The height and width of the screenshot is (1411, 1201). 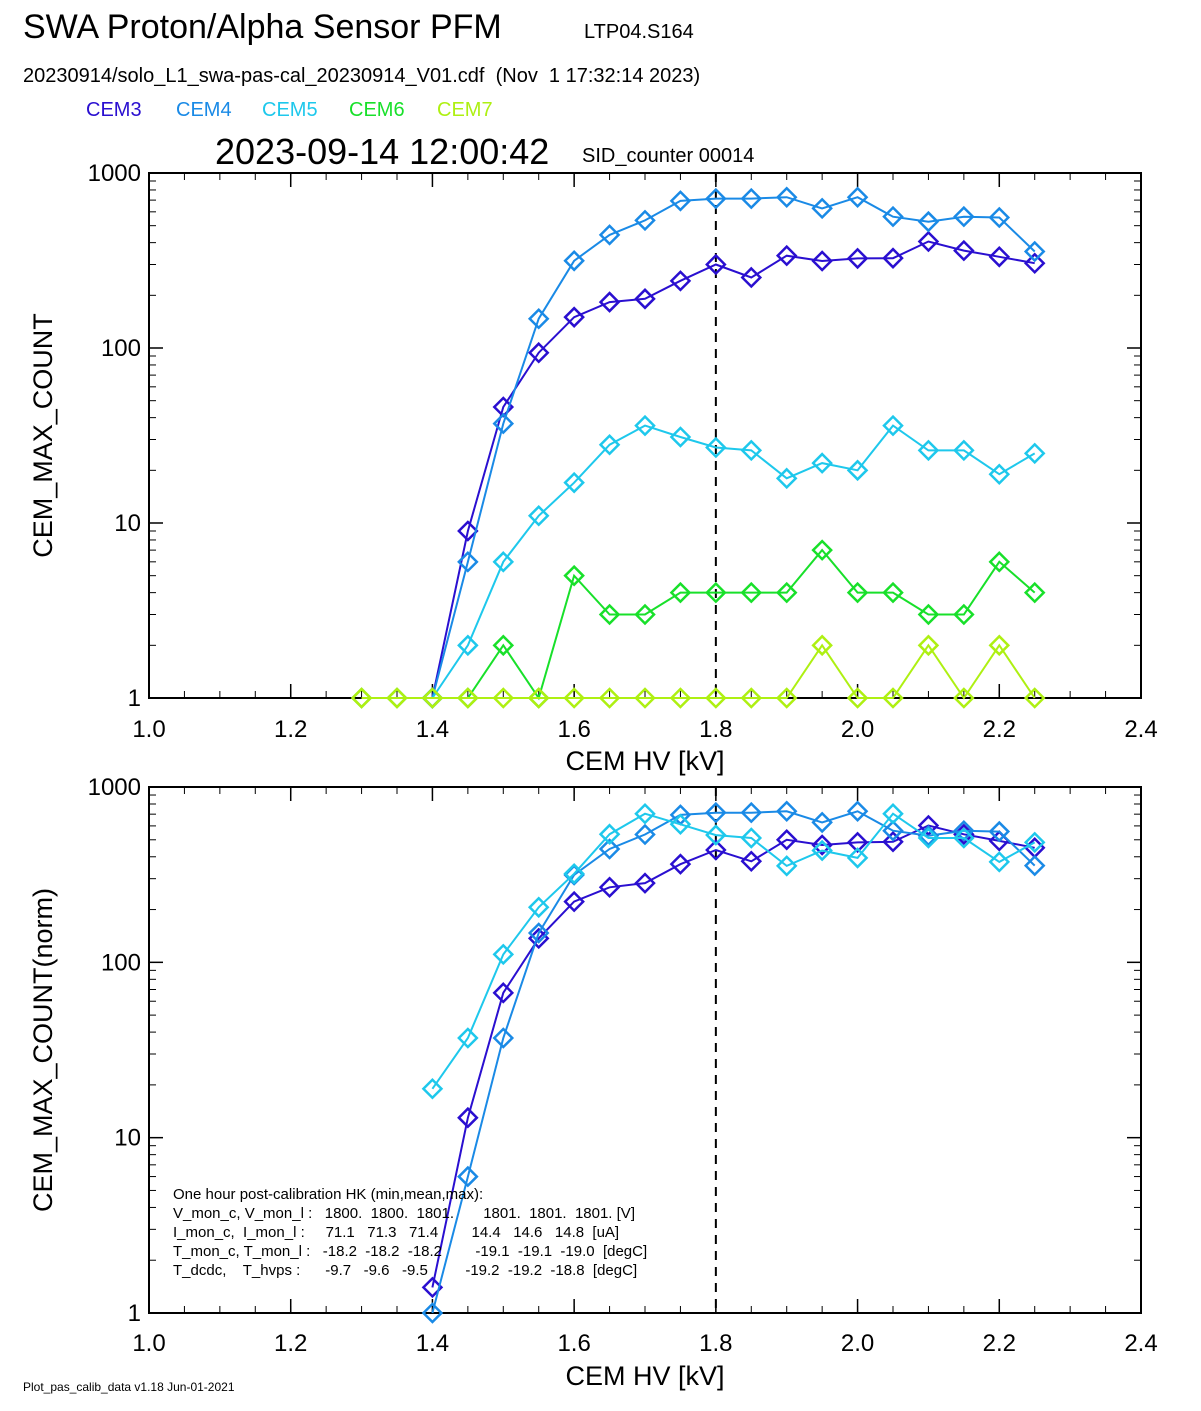 What do you see at coordinates (698, 624) in the screenshot?
I see `series-line-cem6` at bounding box center [698, 624].